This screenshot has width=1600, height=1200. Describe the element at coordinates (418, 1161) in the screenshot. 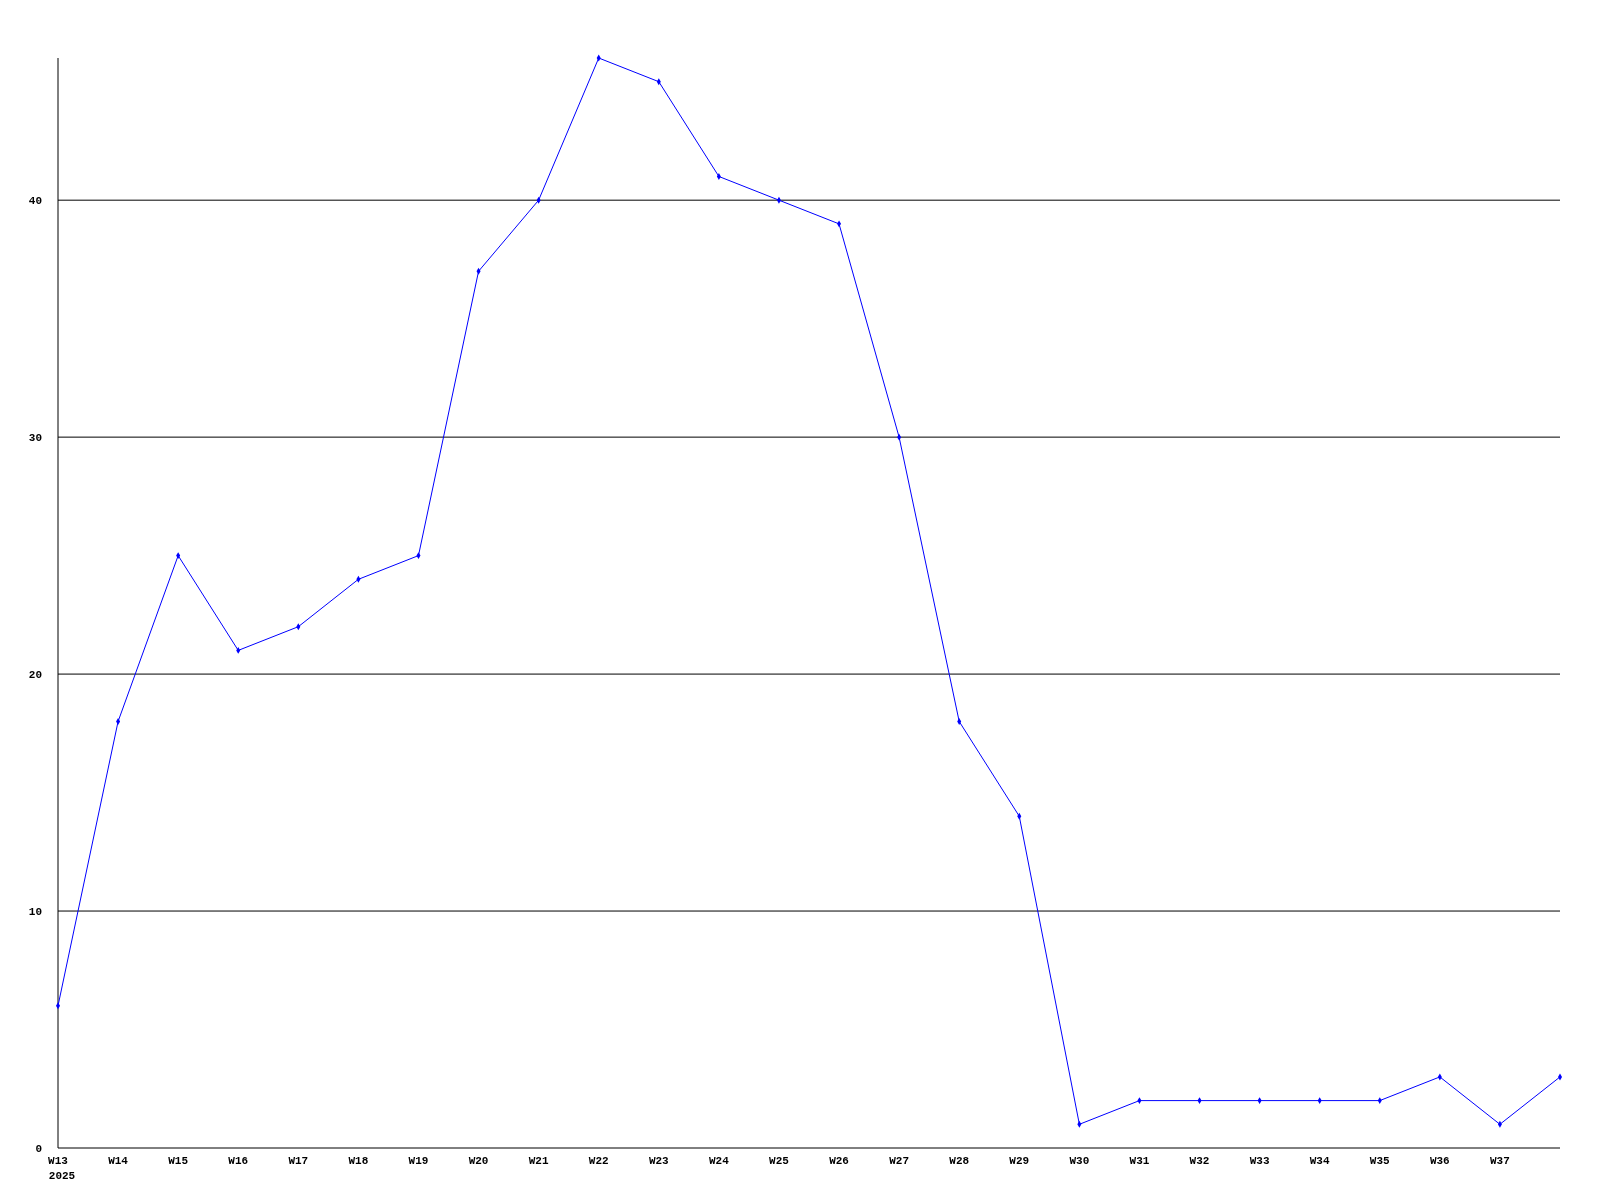

I see `x-tick-label: W19` at that location.